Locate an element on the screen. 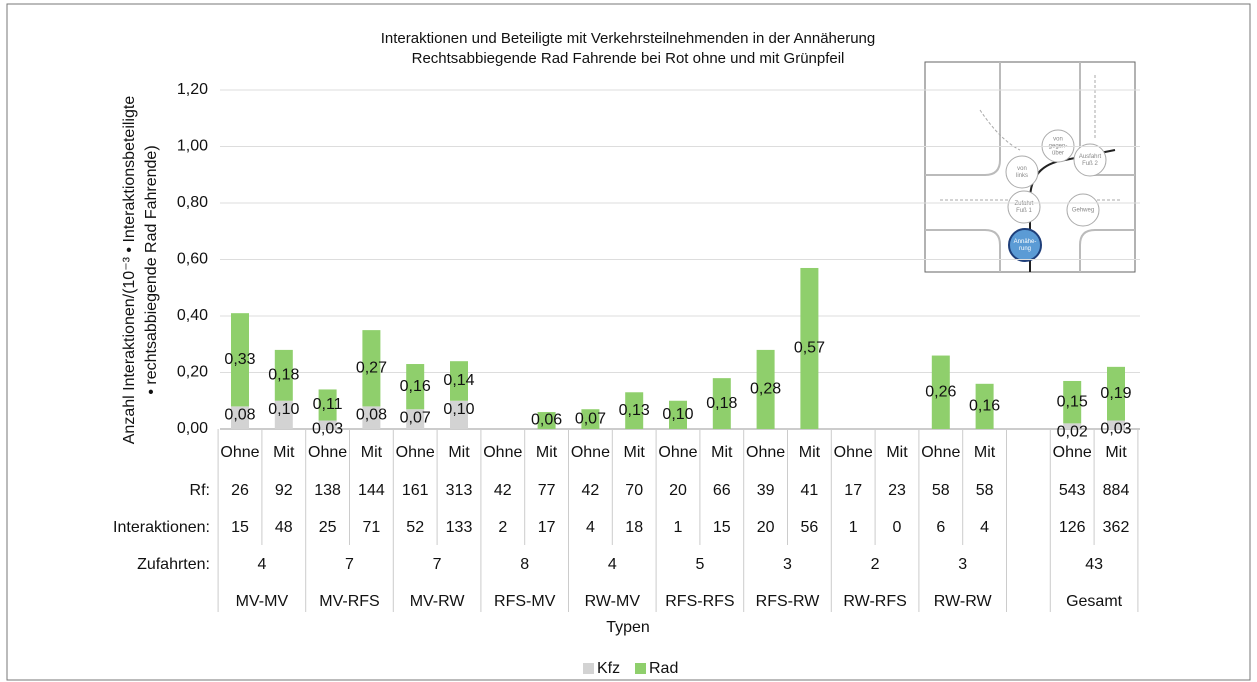  group-label: MV-RFS is located at coordinates (349, 601).